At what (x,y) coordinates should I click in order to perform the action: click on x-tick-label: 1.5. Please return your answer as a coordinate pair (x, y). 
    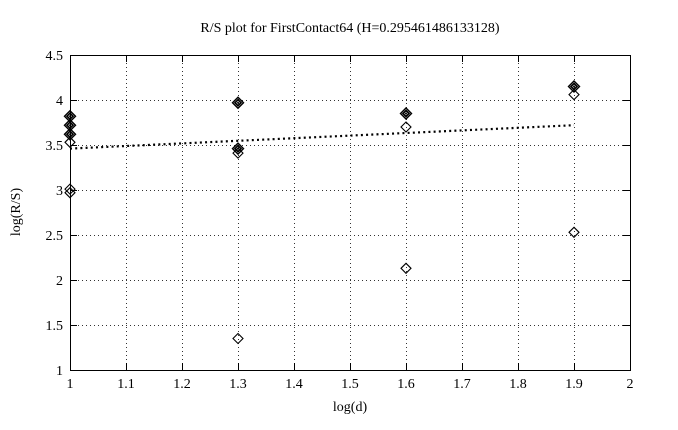
    Looking at the image, I should click on (350, 384).